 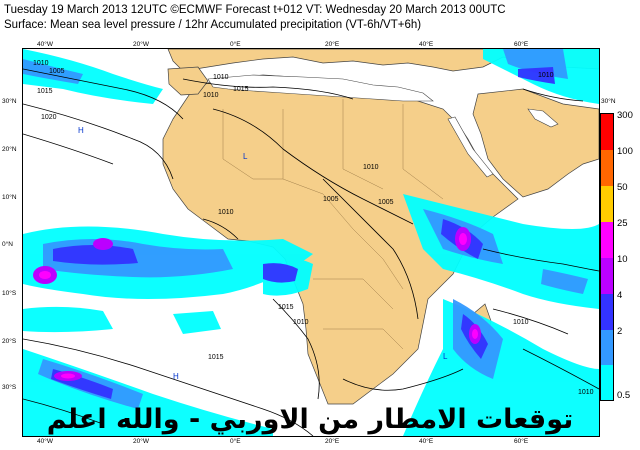 What do you see at coordinates (141, 441) in the screenshot?
I see `lon-tick-bottom: 20°W` at bounding box center [141, 441].